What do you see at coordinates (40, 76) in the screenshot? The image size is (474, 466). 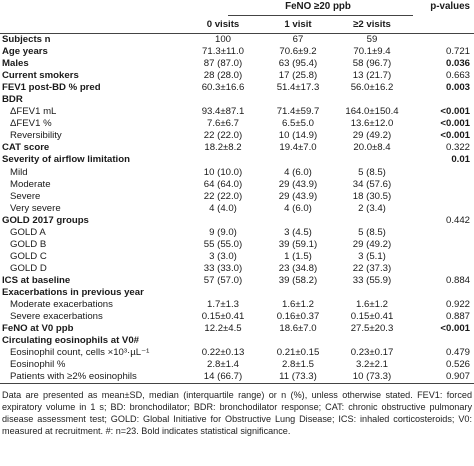 I see `row-label: Current smokers` at bounding box center [40, 76].